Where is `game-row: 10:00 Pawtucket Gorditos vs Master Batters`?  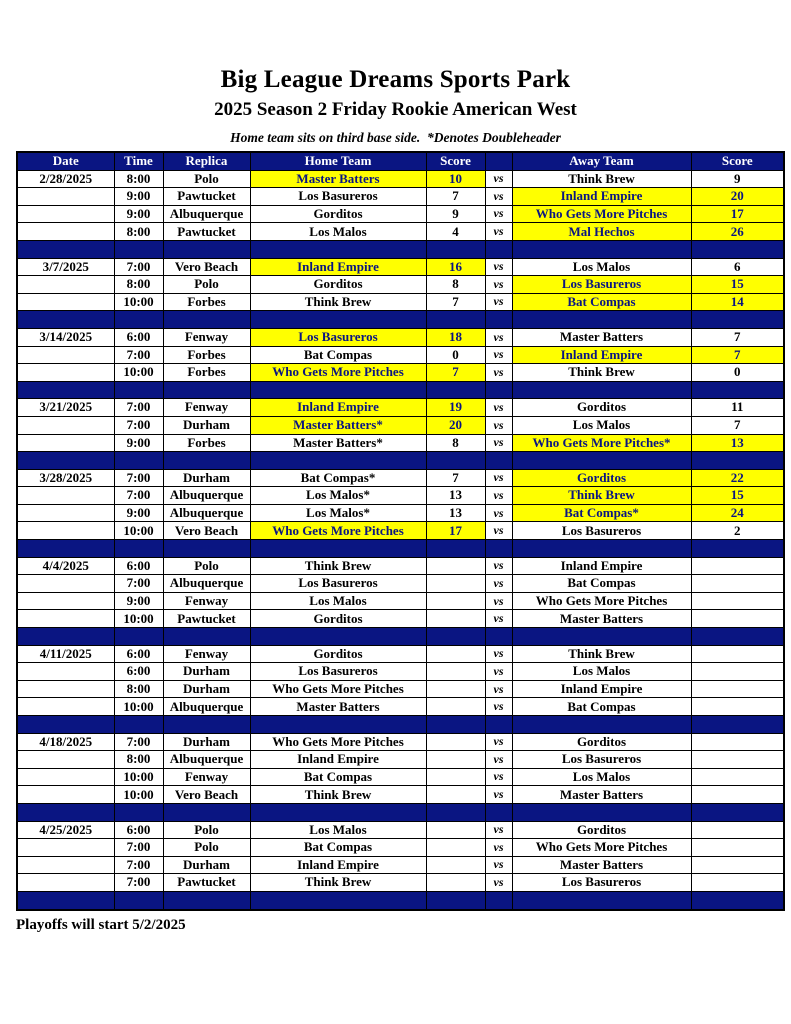
game-row: 10:00 Pawtucket Gorditos vs Master Batters is located at coordinates (400, 619).